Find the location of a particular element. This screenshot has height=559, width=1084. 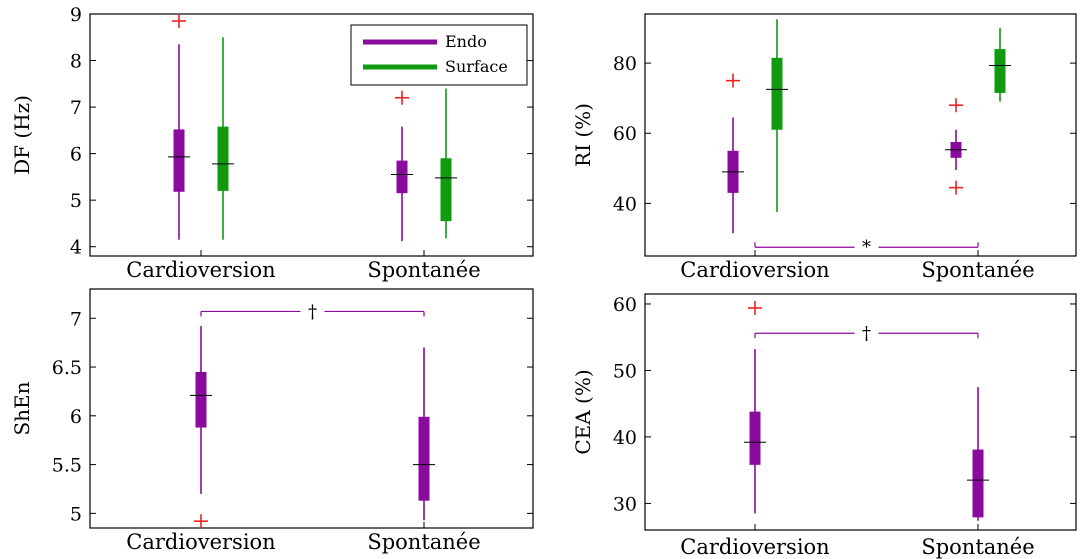

y-tick-label: 6.5 is located at coordinates (67, 368).